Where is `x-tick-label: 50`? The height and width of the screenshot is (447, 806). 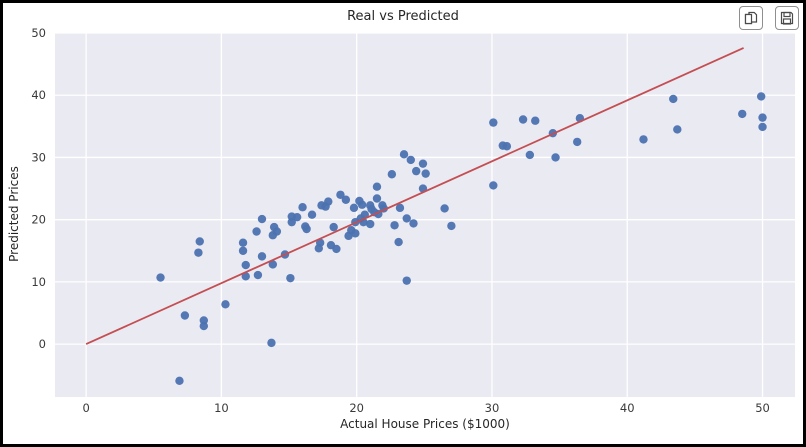
x-tick-label: 50 is located at coordinates (762, 408).